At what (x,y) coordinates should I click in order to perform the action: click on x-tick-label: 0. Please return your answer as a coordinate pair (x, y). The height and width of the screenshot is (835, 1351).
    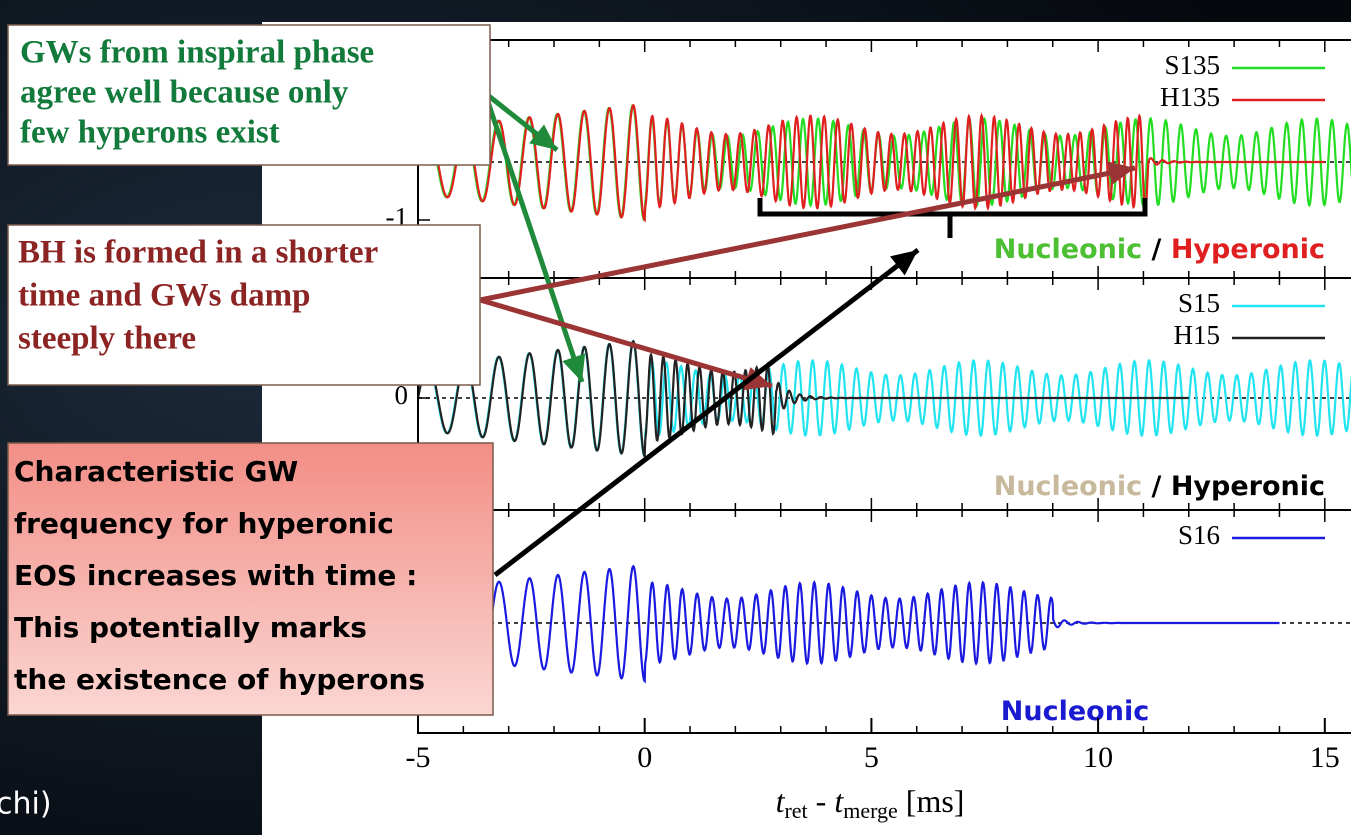
    Looking at the image, I should click on (644, 757).